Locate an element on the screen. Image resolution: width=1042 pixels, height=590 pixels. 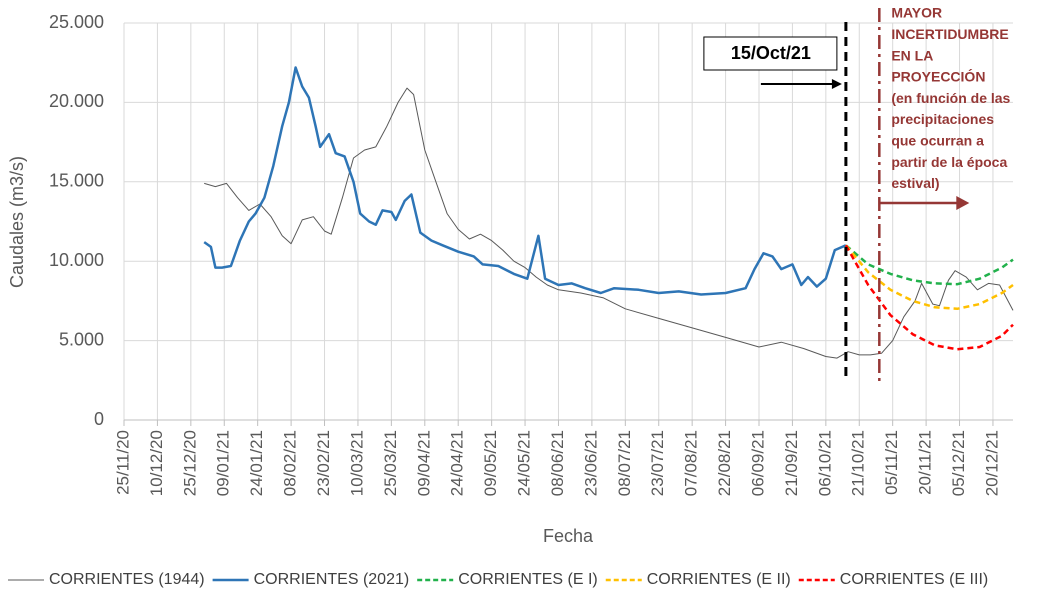
x-tick-label: 23/02/21 is located at coordinates (323, 463).